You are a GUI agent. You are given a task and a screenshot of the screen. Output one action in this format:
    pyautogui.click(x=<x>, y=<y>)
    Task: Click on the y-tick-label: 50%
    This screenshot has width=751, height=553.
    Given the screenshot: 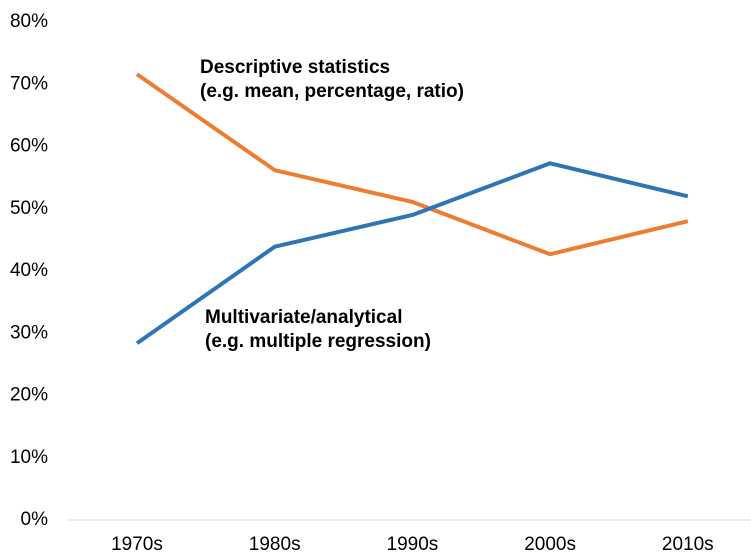 What is the action you would take?
    pyautogui.click(x=29, y=208)
    